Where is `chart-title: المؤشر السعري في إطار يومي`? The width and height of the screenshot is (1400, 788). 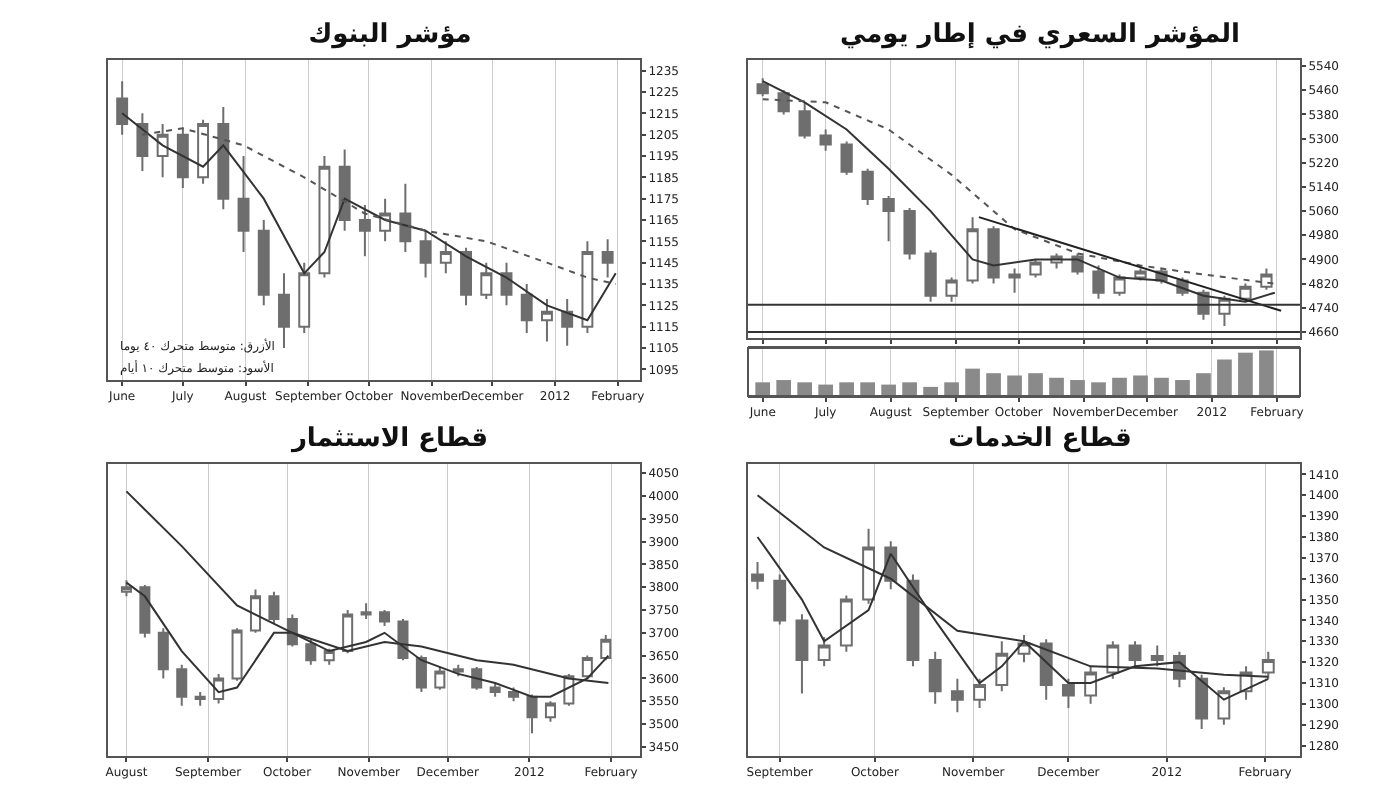 chart-title: المؤشر السعري في إطار يومي is located at coordinates (1040, 35).